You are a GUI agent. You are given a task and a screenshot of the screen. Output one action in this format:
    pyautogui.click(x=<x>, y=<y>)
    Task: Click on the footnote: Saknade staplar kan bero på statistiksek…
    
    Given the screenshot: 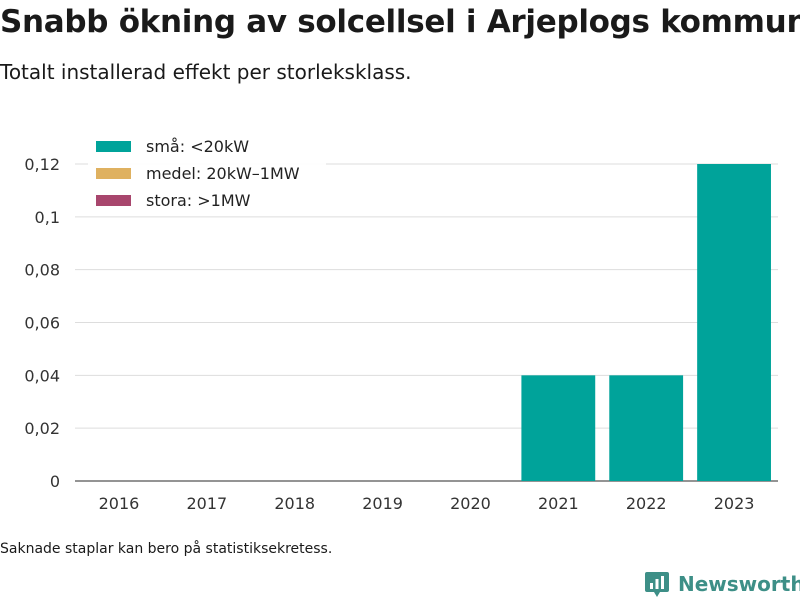 What is the action you would take?
    pyautogui.click(x=166, y=549)
    